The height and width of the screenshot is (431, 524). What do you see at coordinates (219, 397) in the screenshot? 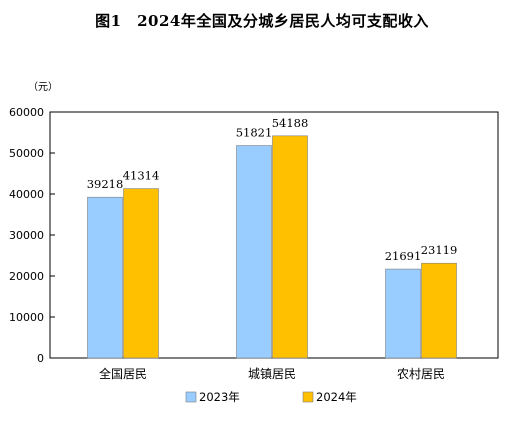
I see `legend-label: 2023年` at bounding box center [219, 397].